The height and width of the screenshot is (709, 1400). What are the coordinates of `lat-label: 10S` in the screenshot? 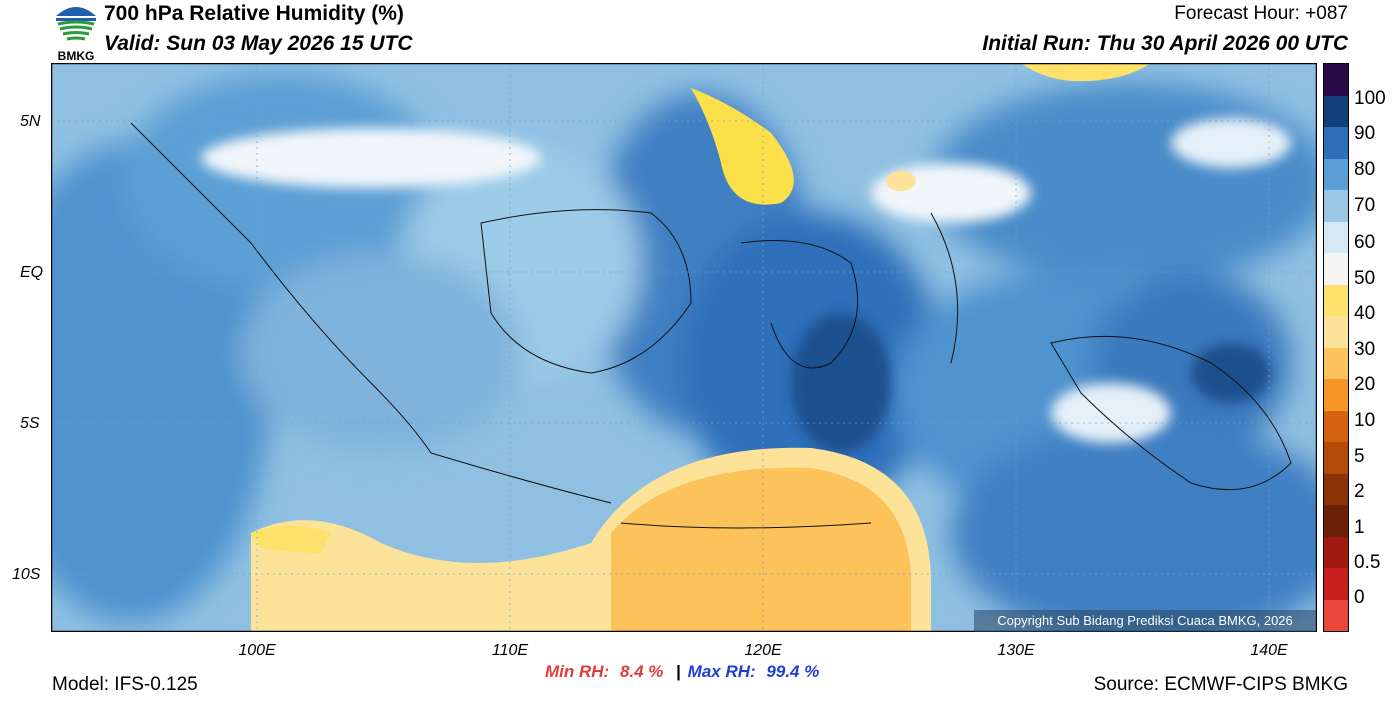 It's located at (26, 574).